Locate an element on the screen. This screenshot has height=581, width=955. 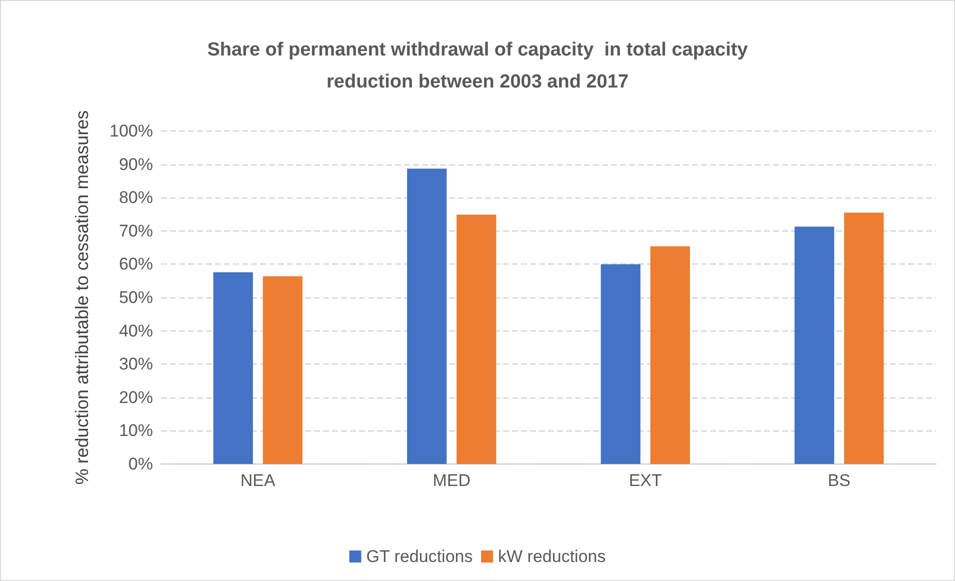
y-tick-label: 100% is located at coordinates (131, 131).